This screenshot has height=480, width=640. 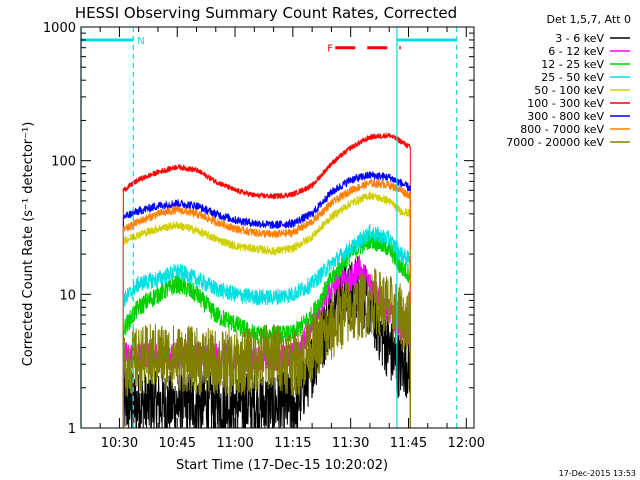 I want to click on x-tick-label-2: 11:00, so click(x=234, y=443).